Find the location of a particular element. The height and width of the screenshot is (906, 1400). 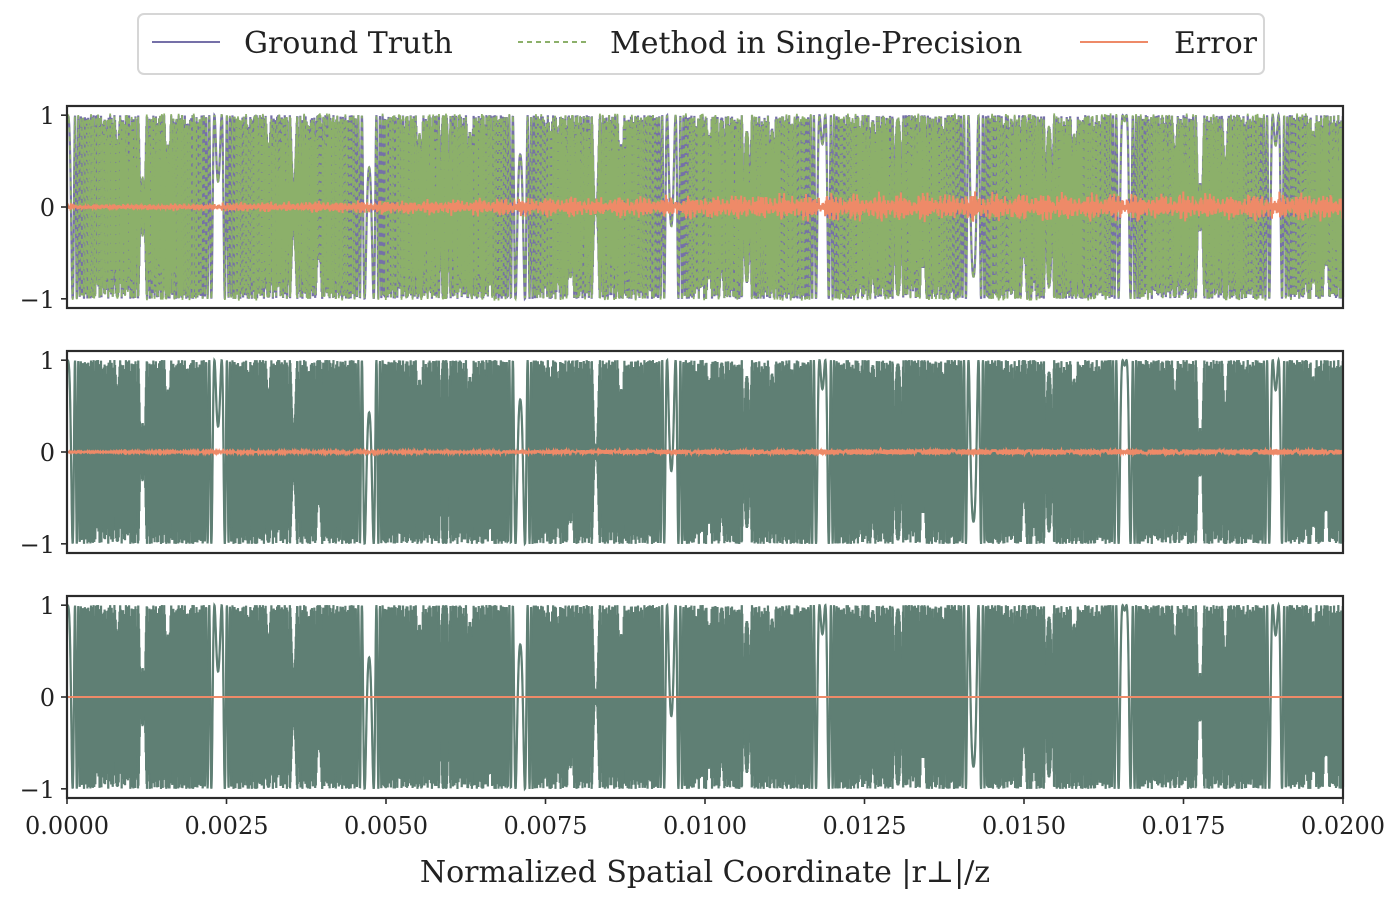

x-tick-label: 0.0150 is located at coordinates (1024, 826).